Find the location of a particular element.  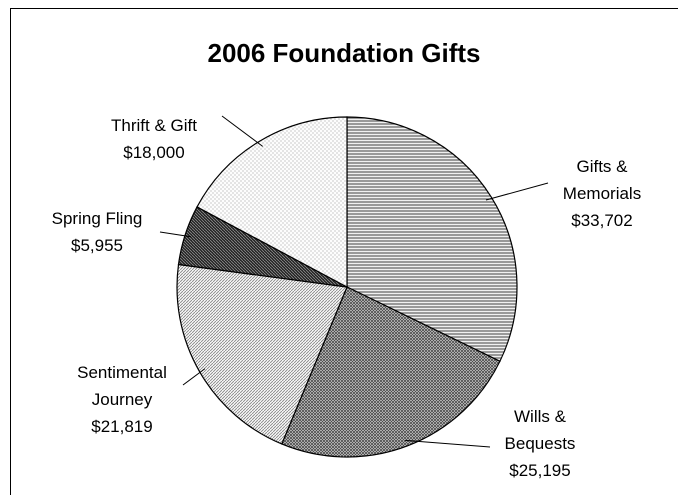

slice-label: Sentimental Journey $21,819 is located at coordinates (122, 399).